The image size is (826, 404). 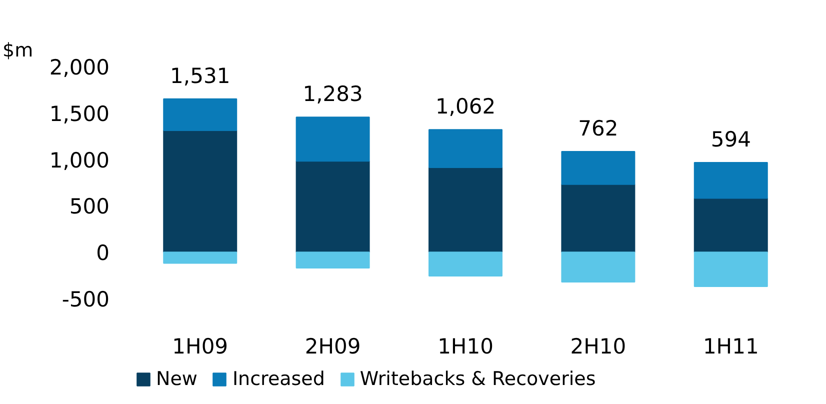 What do you see at coordinates (332, 346) in the screenshot?
I see `x-tick-label: 2H09` at bounding box center [332, 346].